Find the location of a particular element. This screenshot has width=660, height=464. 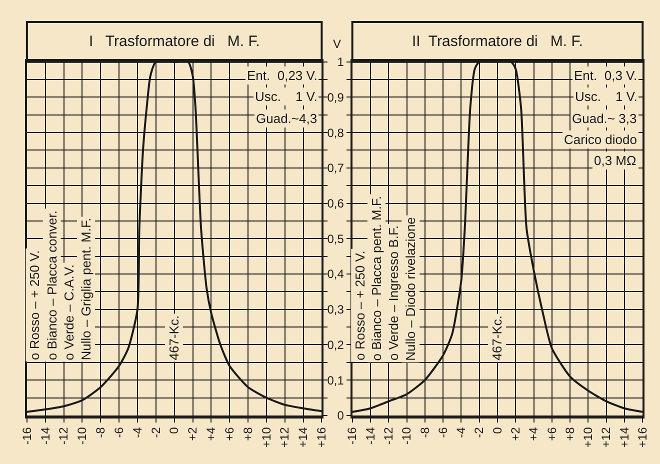

annotation: o Bianco – Placca conver. is located at coordinates (52, 285).